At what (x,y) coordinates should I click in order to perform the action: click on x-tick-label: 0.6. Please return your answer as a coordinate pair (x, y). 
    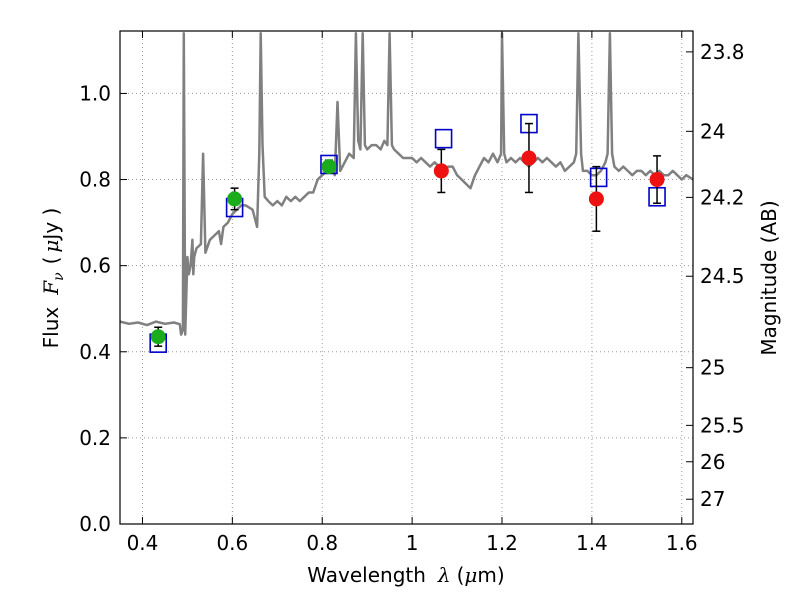
    Looking at the image, I should click on (232, 543).